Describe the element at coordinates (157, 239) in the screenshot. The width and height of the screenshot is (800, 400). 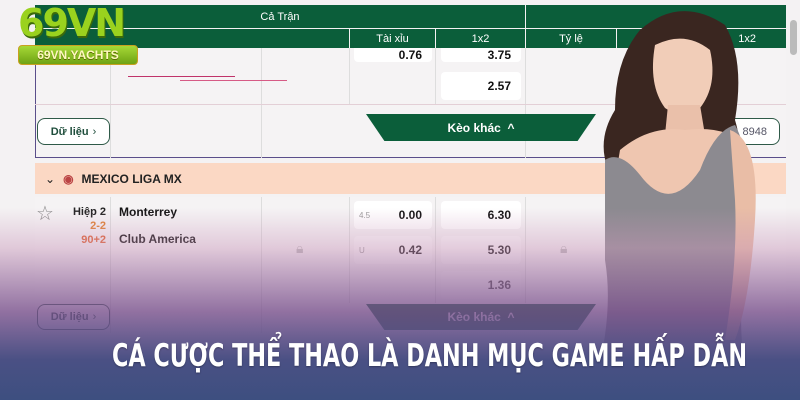
I see `away-team: Club America` at that location.